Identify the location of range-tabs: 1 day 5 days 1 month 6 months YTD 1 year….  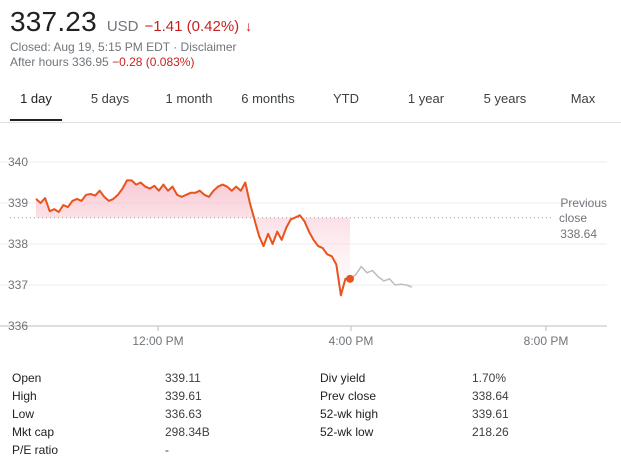
(310, 104).